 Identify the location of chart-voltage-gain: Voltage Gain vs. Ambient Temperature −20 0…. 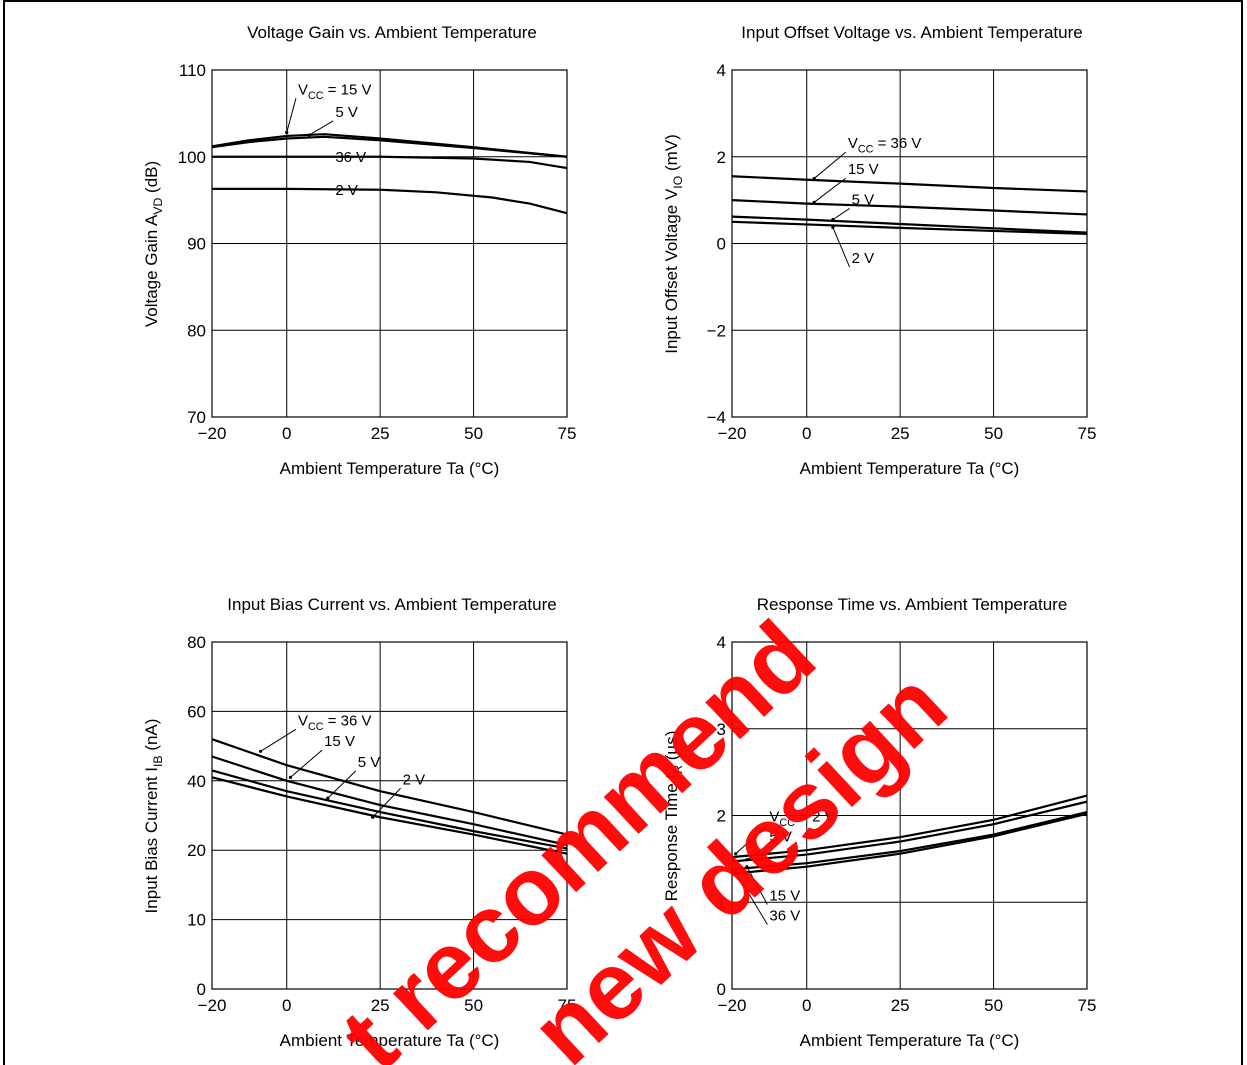
(359, 250).